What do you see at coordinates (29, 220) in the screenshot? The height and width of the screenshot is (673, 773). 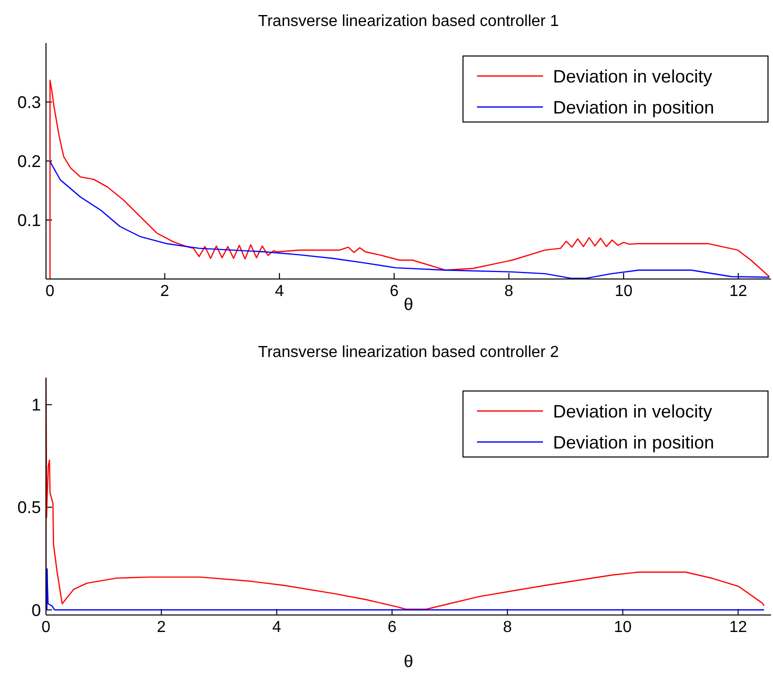 I see `y-tick-label: 0.1` at bounding box center [29, 220].